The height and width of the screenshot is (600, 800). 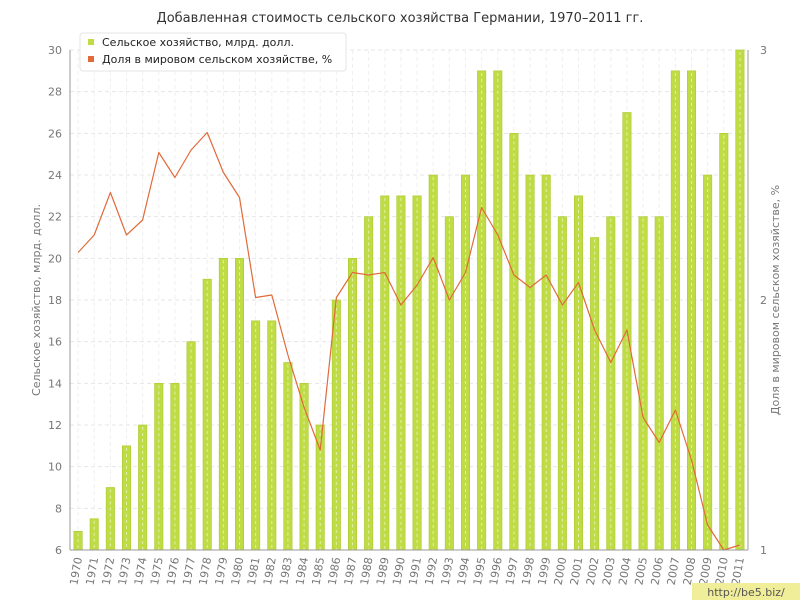 What do you see at coordinates (593, 571) in the screenshot?
I see `x-tick-label: 2002` at bounding box center [593, 571].